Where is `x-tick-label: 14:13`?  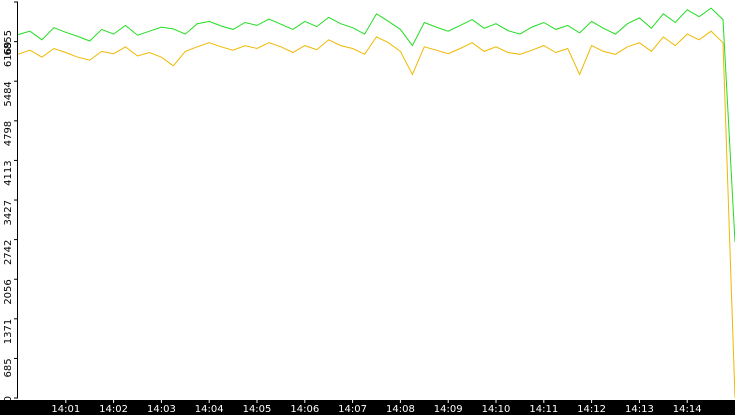
x-tick-label: 14:13 is located at coordinates (639, 409).